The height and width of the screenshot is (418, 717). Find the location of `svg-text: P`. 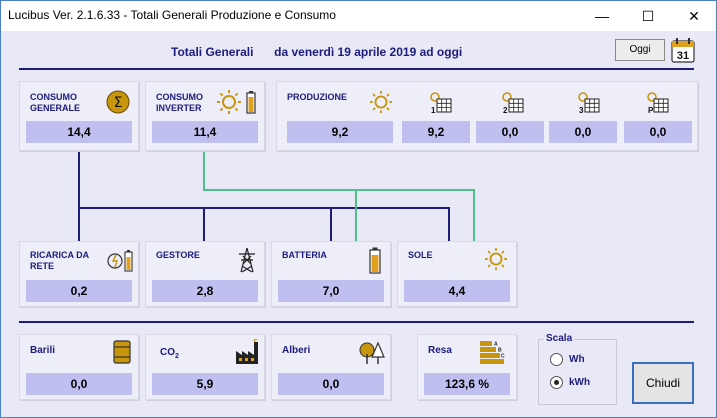

svg-text: P is located at coordinates (651, 110).